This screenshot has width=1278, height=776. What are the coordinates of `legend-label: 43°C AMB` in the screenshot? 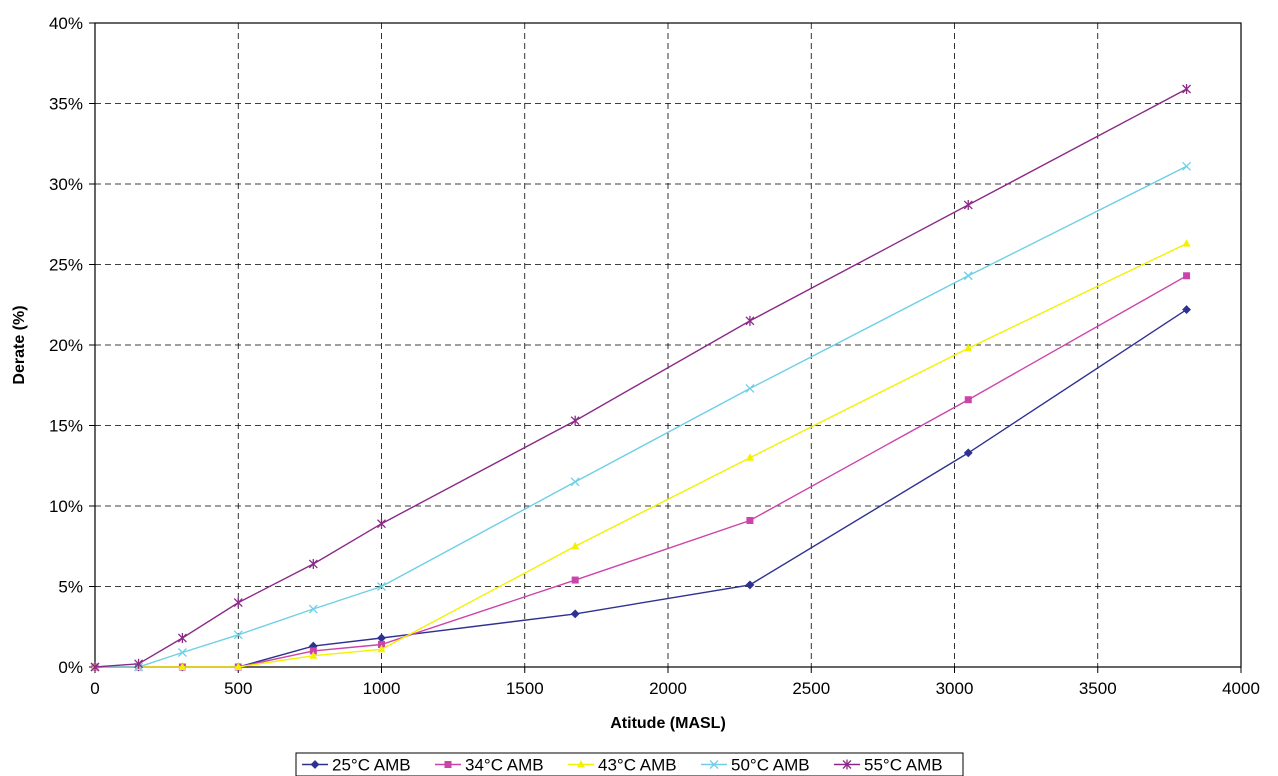 It's located at (637, 765).